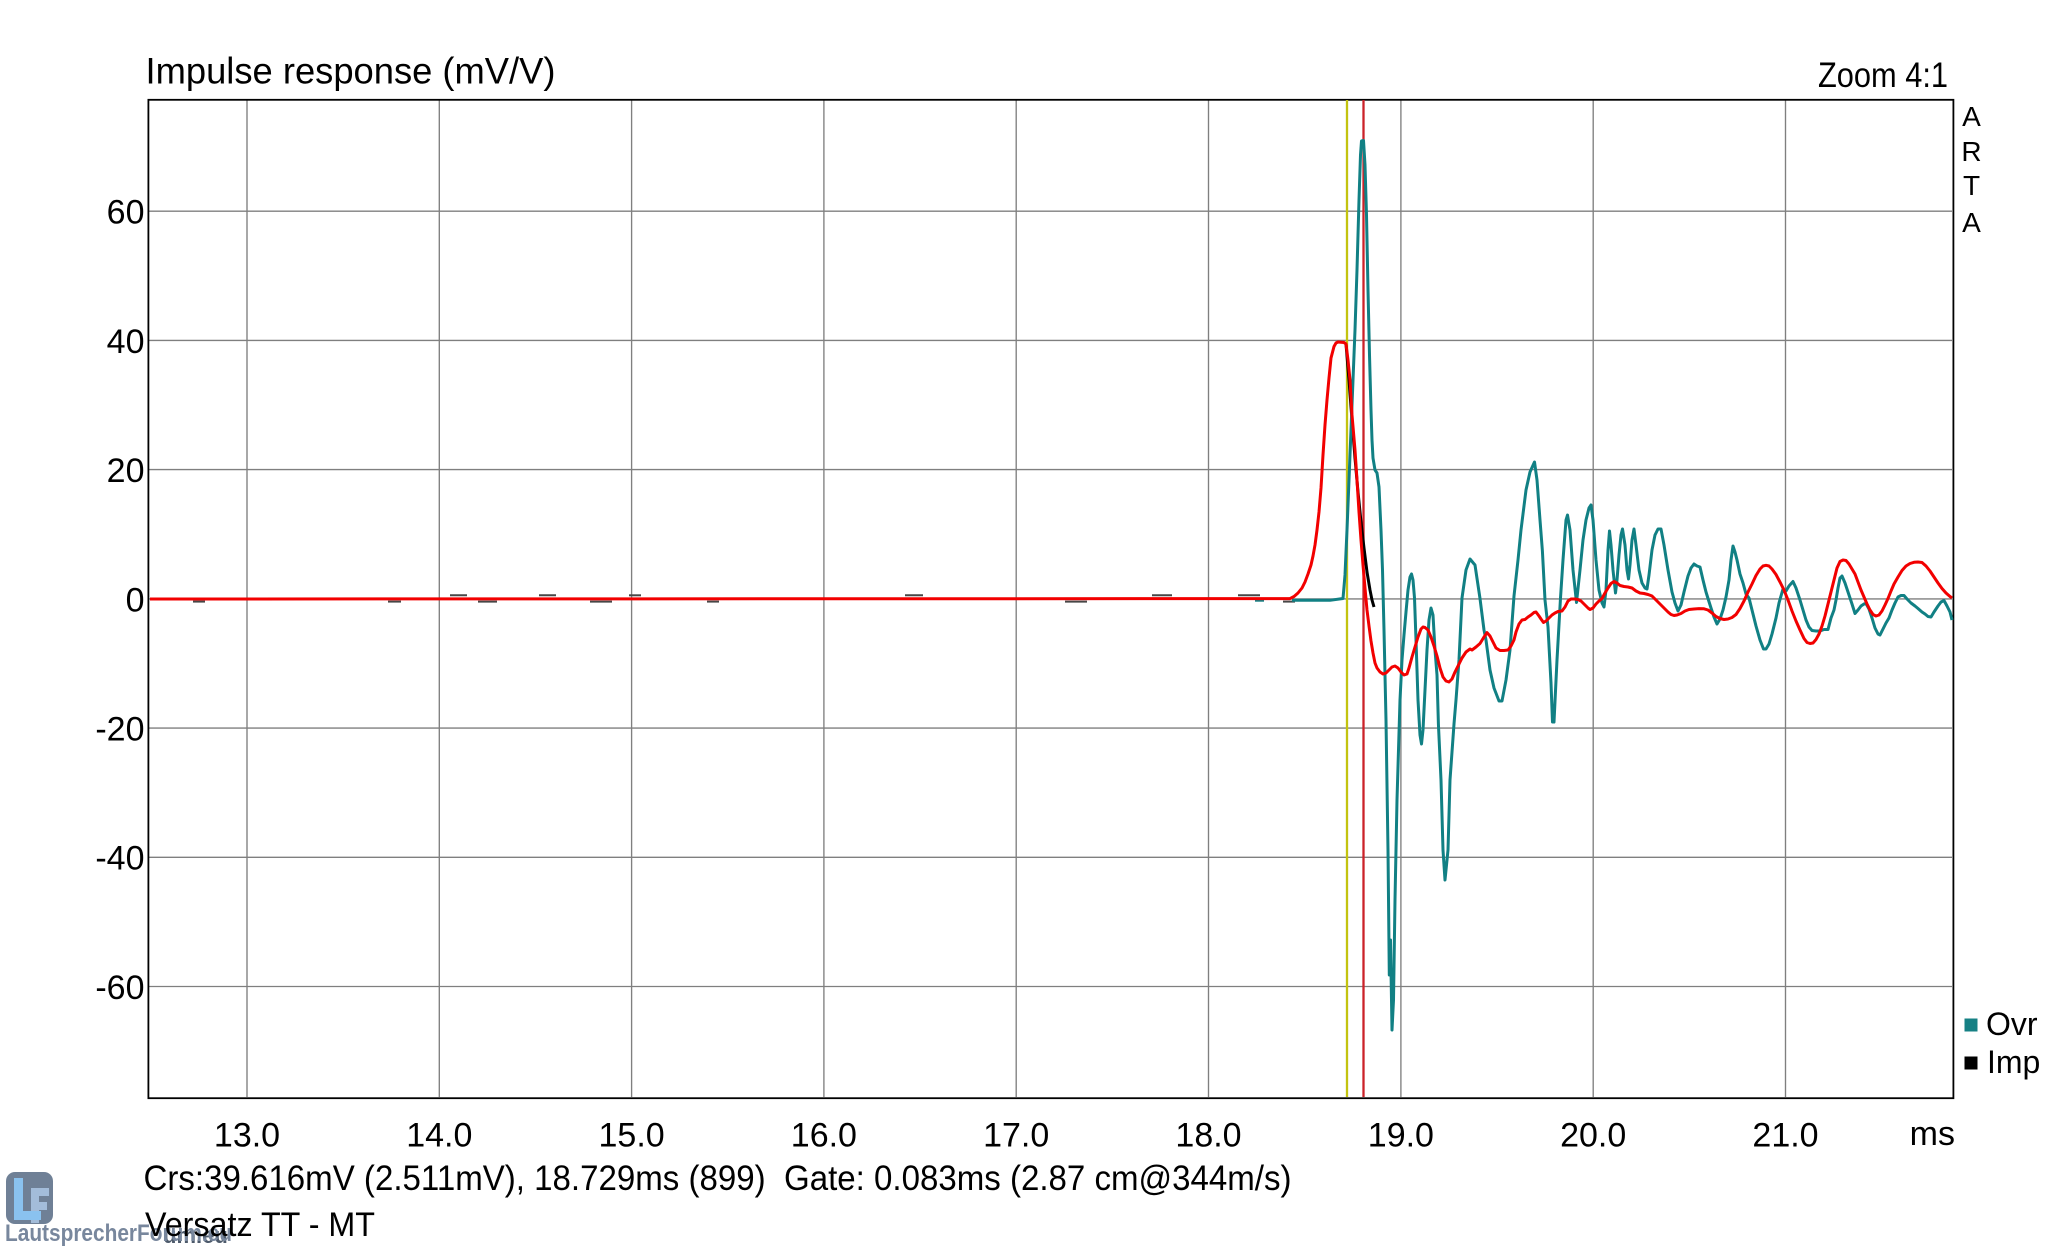 The height and width of the screenshot is (1246, 2061). What do you see at coordinates (1883, 75) in the screenshot?
I see `svg-text: Zoom 4:1` at bounding box center [1883, 75].